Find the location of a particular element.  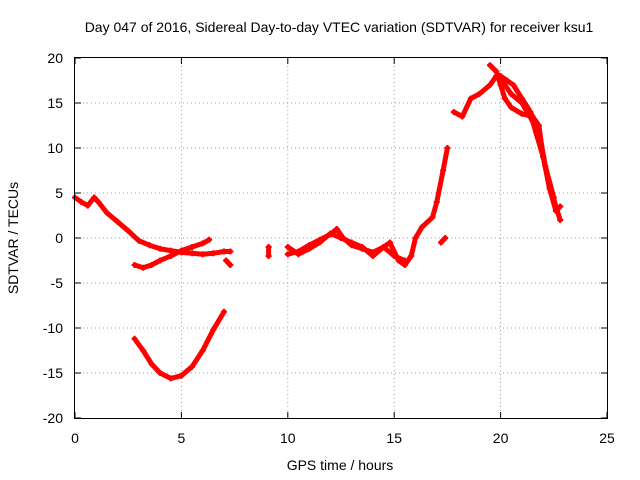

x-tick-label: 5 is located at coordinates (182, 438).